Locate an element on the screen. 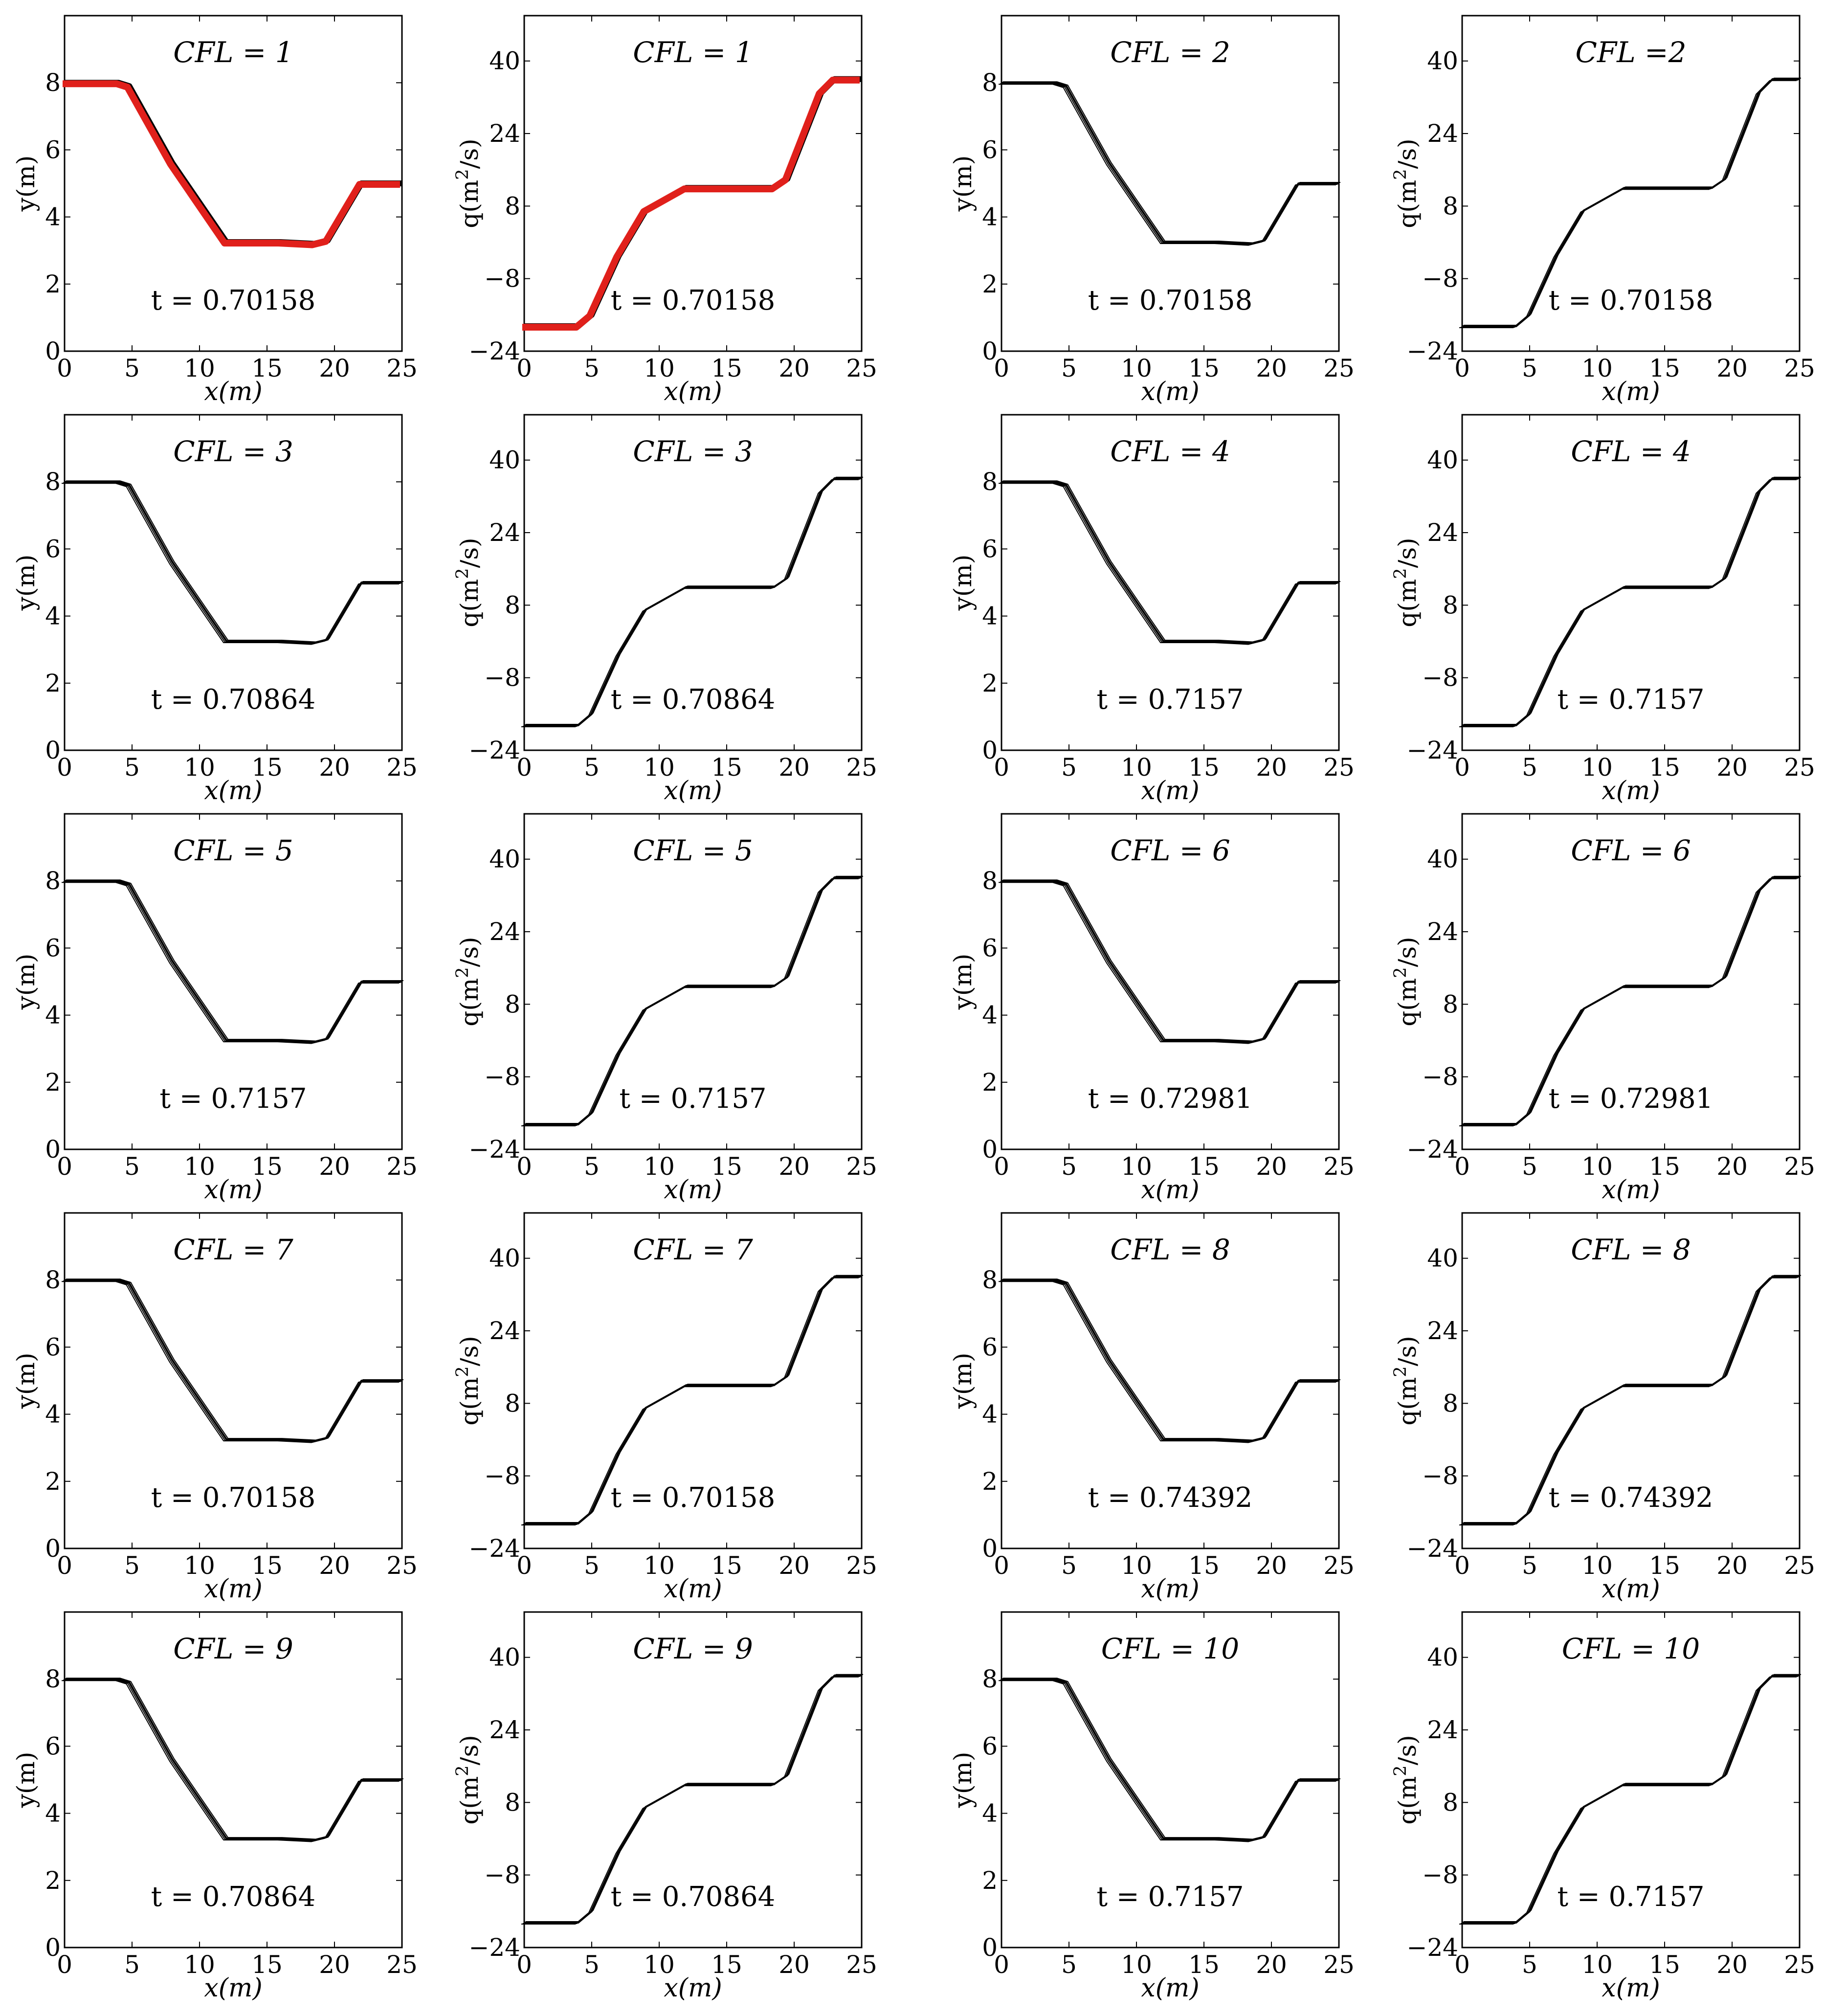 The image size is (1825, 2016). subplot-title: CFL = 3 is located at coordinates (693, 451).